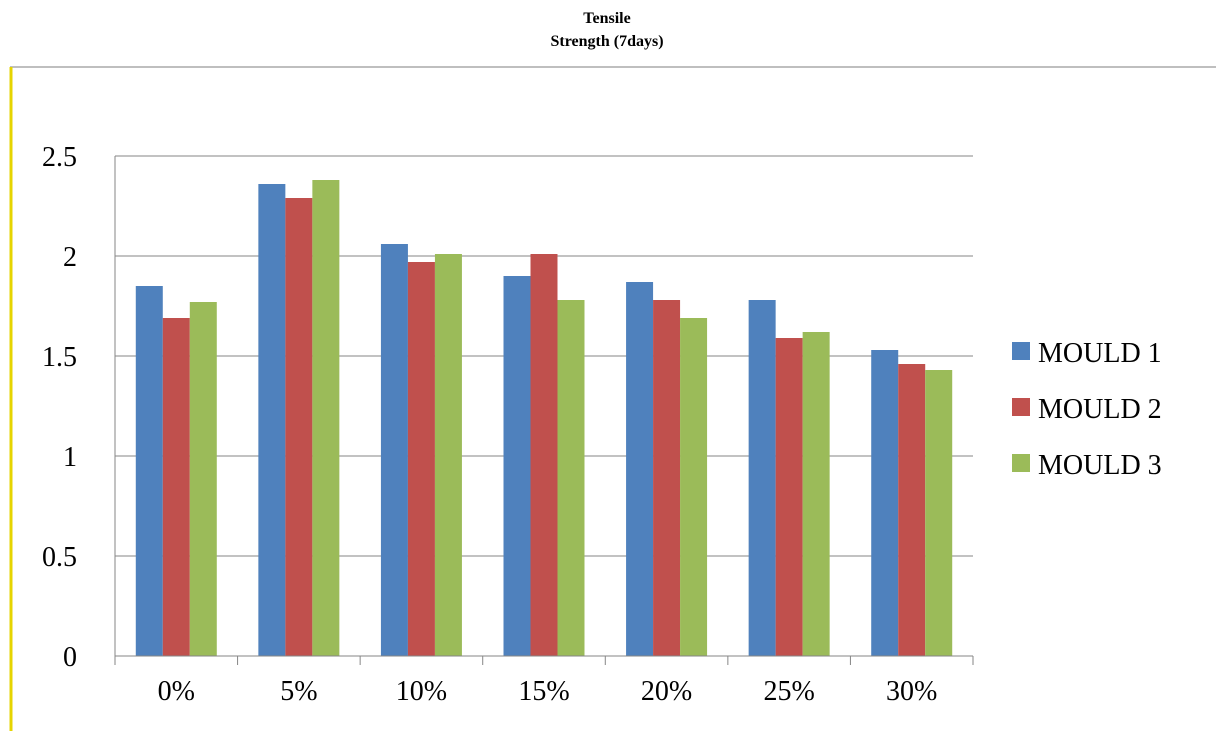 The height and width of the screenshot is (731, 1216). What do you see at coordinates (70, 257) in the screenshot?
I see `y-tick-label: 2` at bounding box center [70, 257].